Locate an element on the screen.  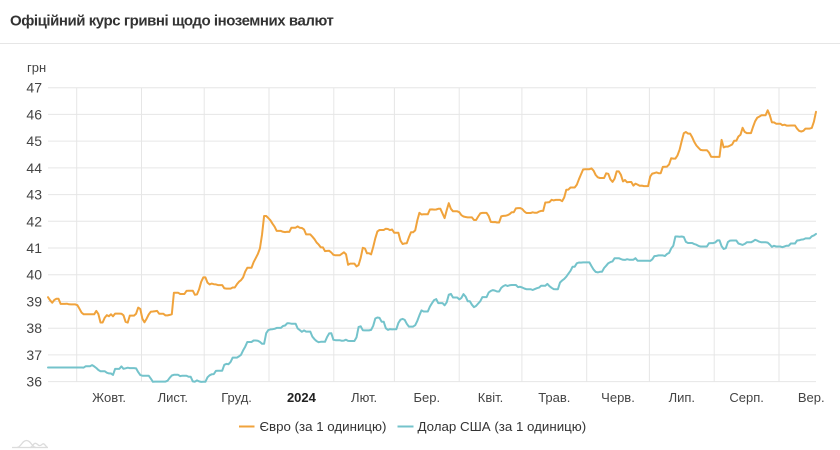
svg-text: Євро (за 1 одиницю) is located at coordinates (323, 426).